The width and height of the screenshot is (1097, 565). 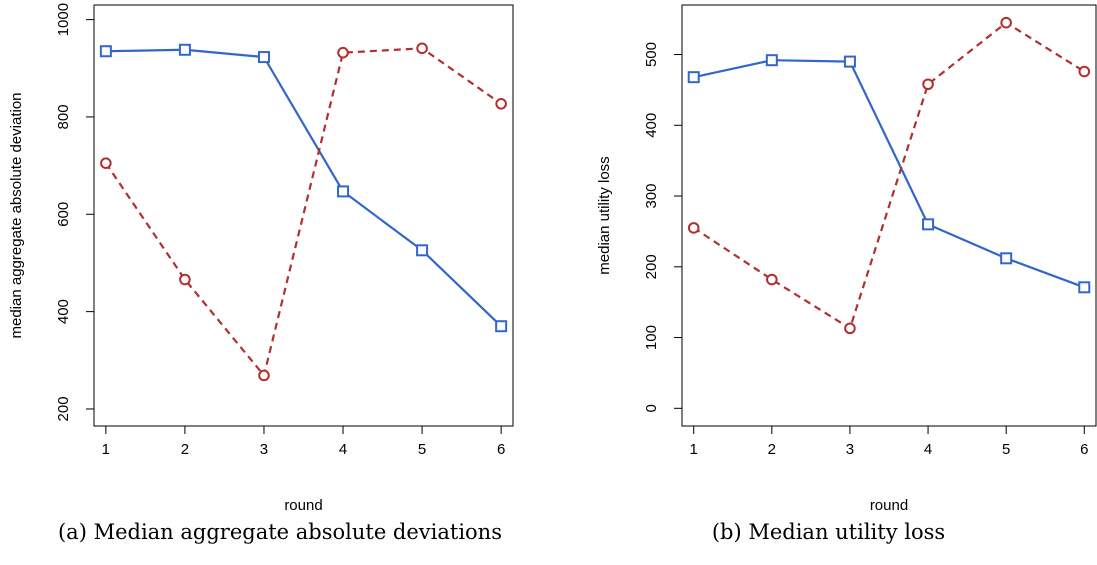 I want to click on caption-b: (b) Median utility loss, so click(x=828, y=532).